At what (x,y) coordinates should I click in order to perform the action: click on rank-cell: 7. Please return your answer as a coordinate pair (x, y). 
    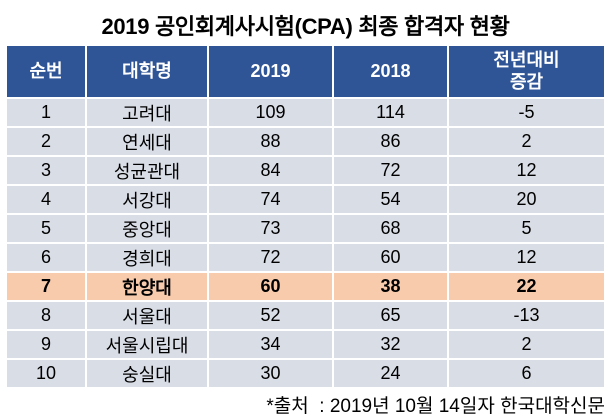
    Looking at the image, I should click on (46, 286).